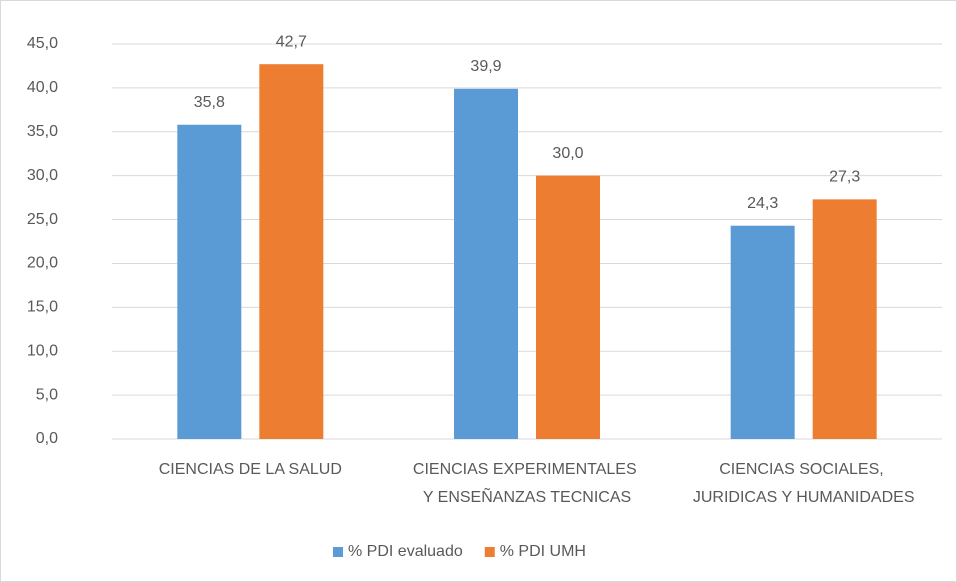  What do you see at coordinates (485, 66) in the screenshot?
I see `data-label: 39,9` at bounding box center [485, 66].